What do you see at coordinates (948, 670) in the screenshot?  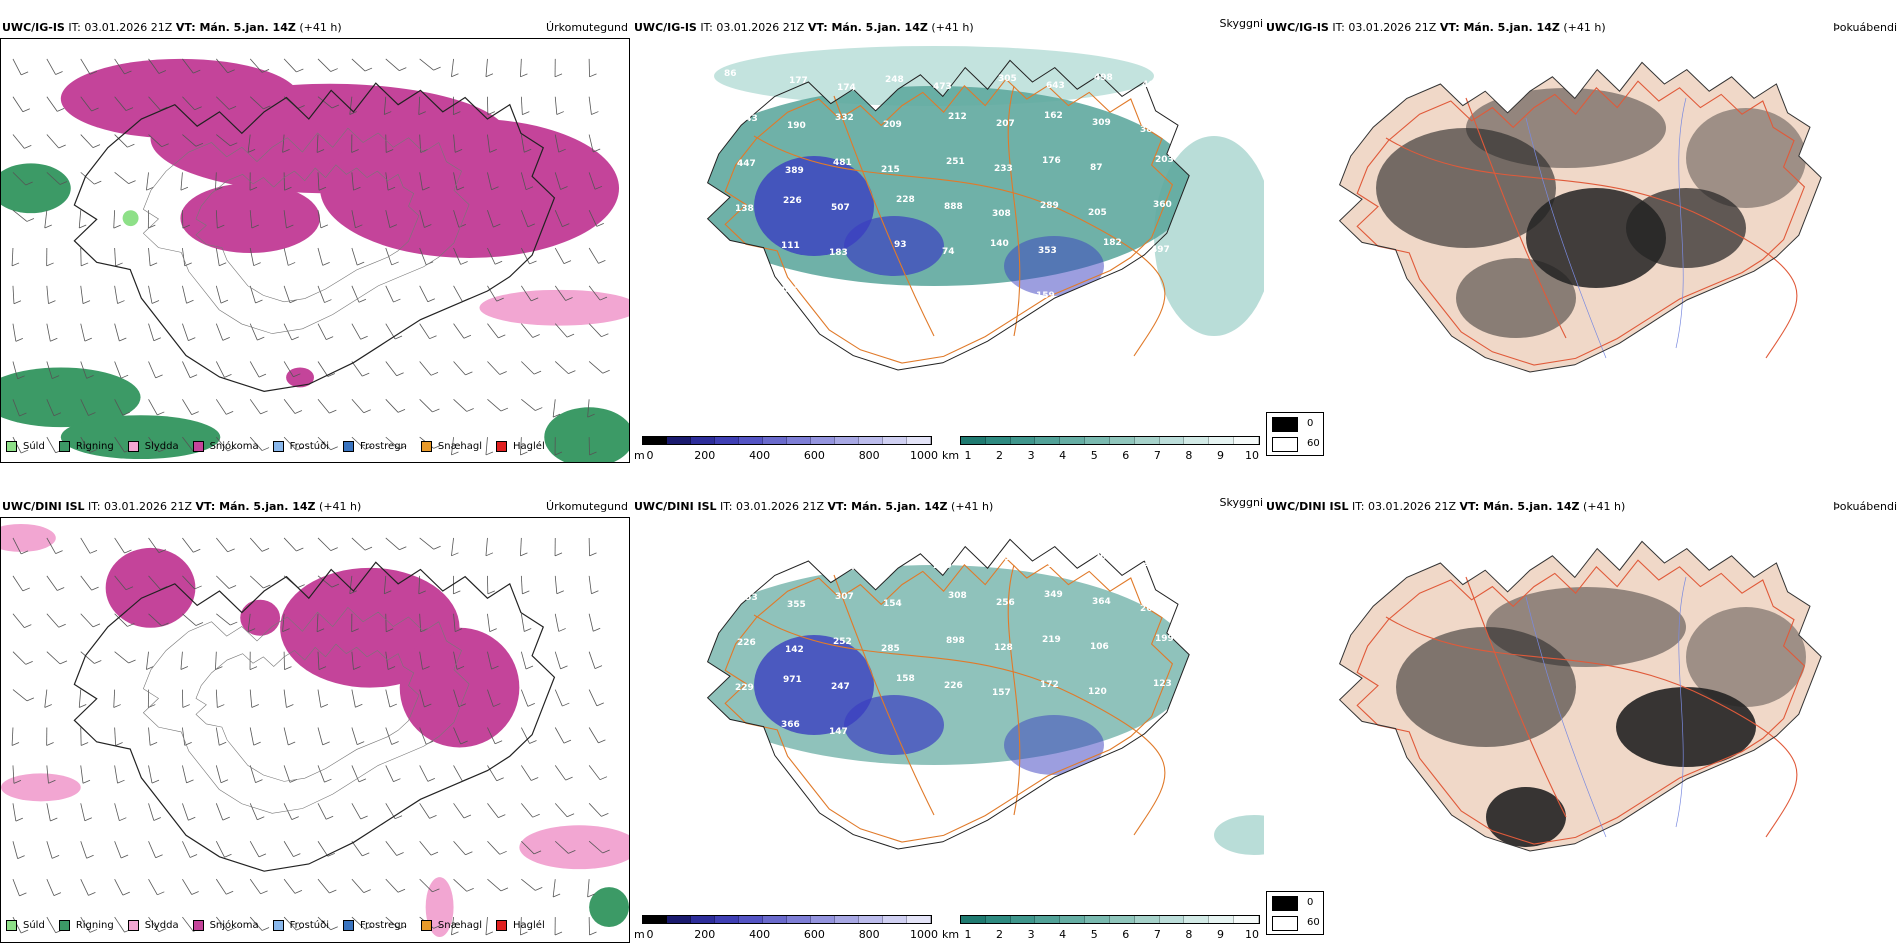 I see `visibility-fields` at bounding box center [948, 670].